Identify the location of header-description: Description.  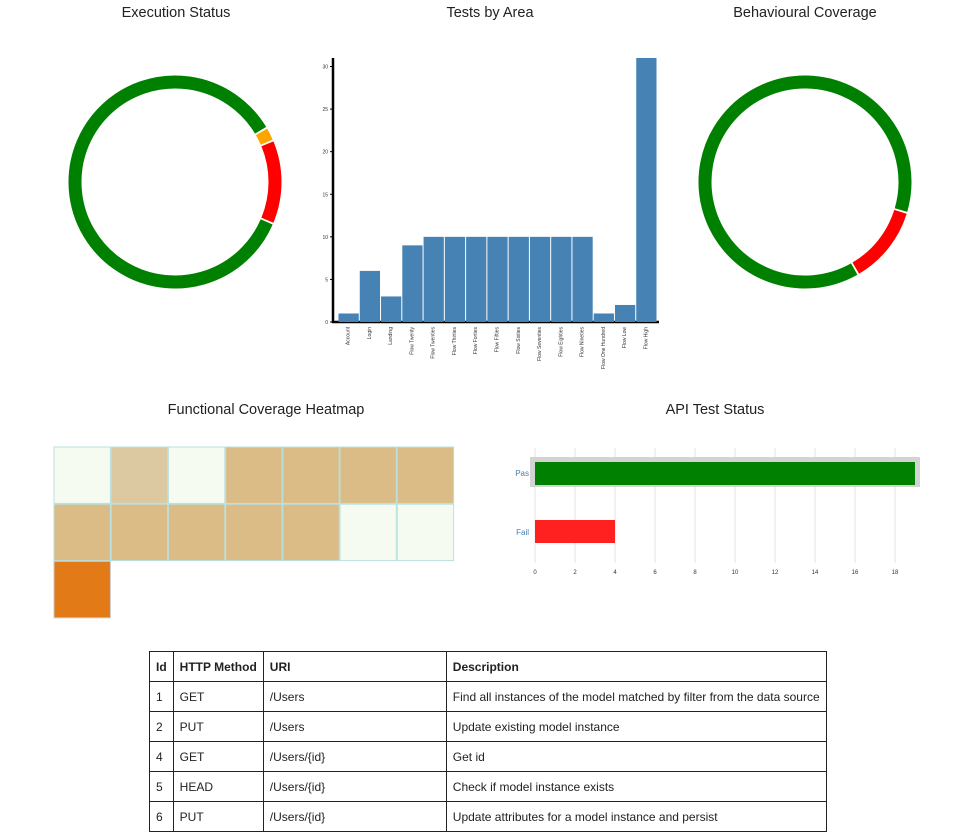
(636, 666).